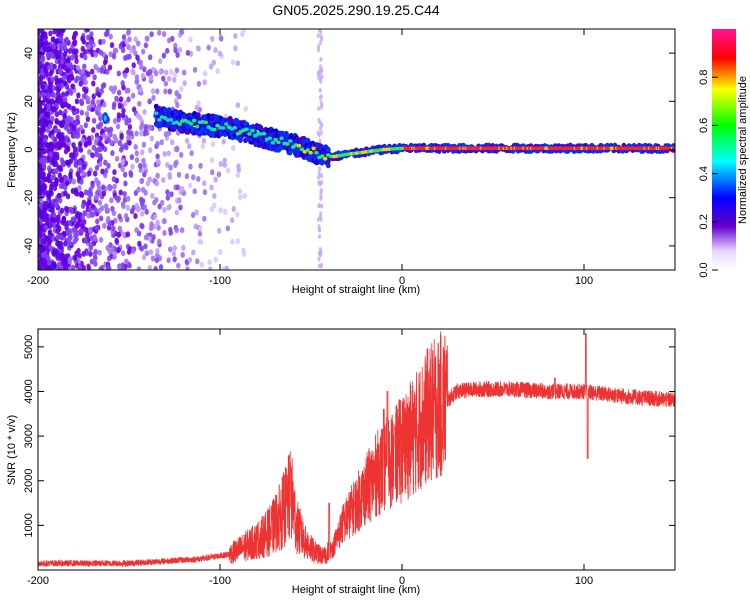 The width and height of the screenshot is (750, 600). I want to click on x-tick-label: -200, so click(38, 581).